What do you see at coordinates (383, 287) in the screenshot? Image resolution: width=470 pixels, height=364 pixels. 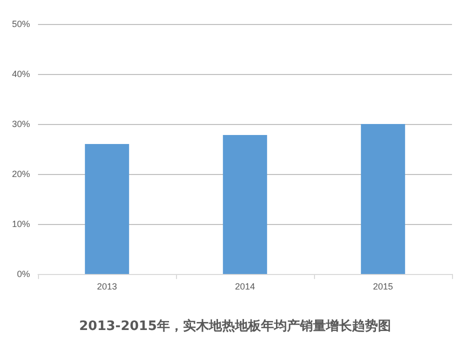 I see `x-tick-label: 2015` at bounding box center [383, 287].